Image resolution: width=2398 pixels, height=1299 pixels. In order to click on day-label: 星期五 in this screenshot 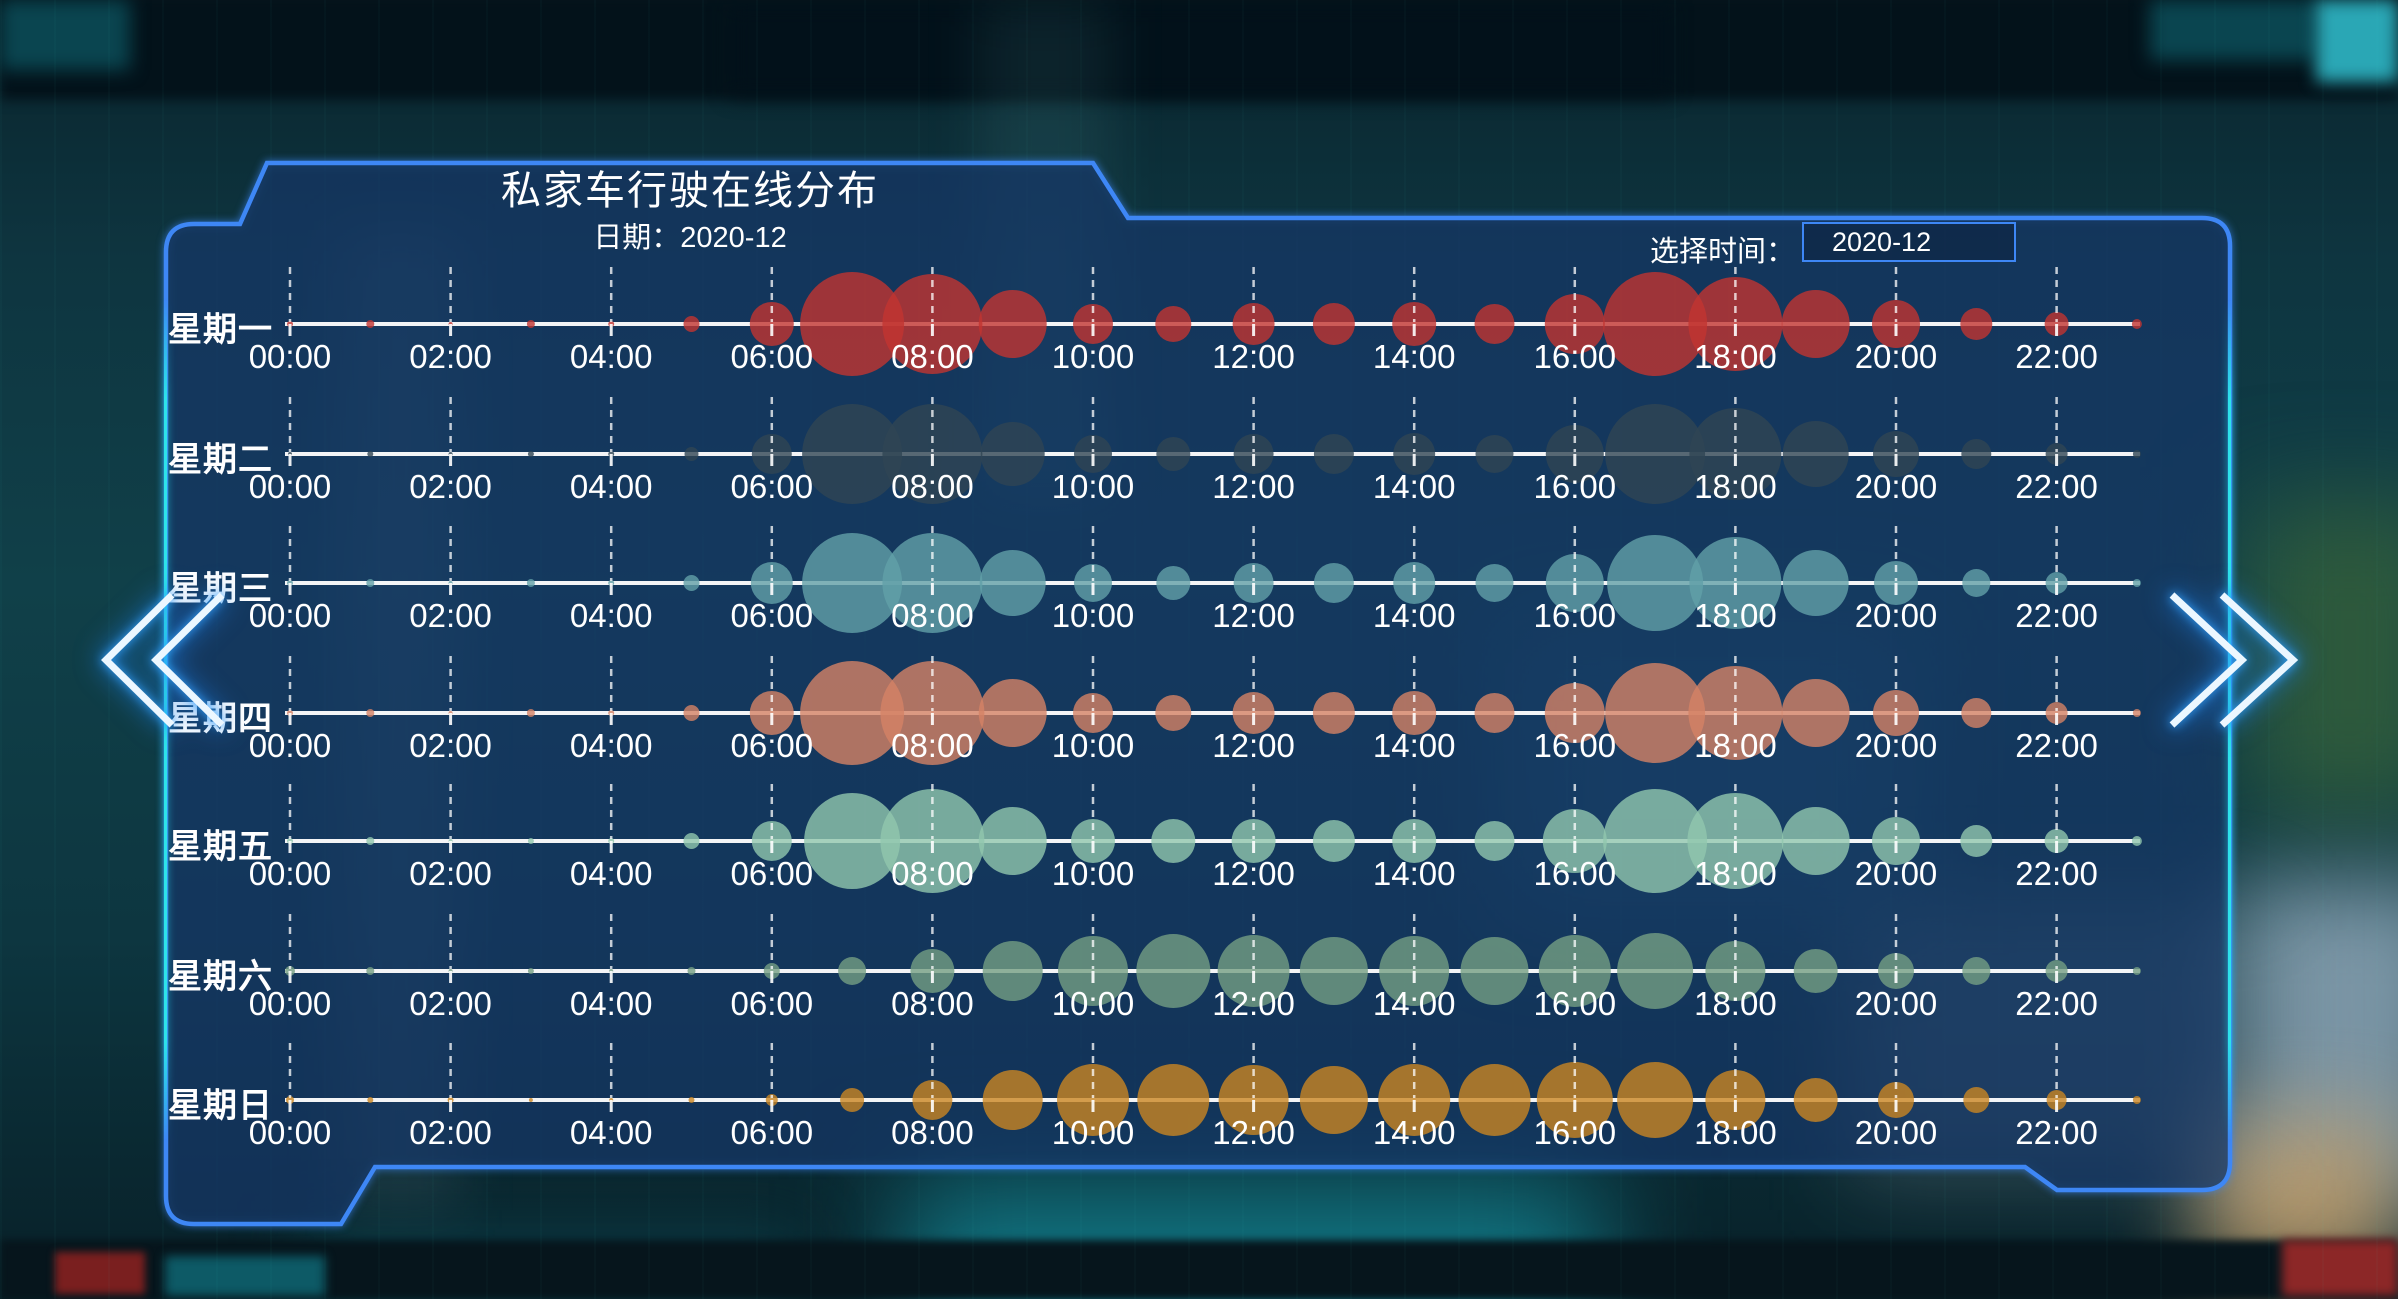, I will do `click(220, 847)`.